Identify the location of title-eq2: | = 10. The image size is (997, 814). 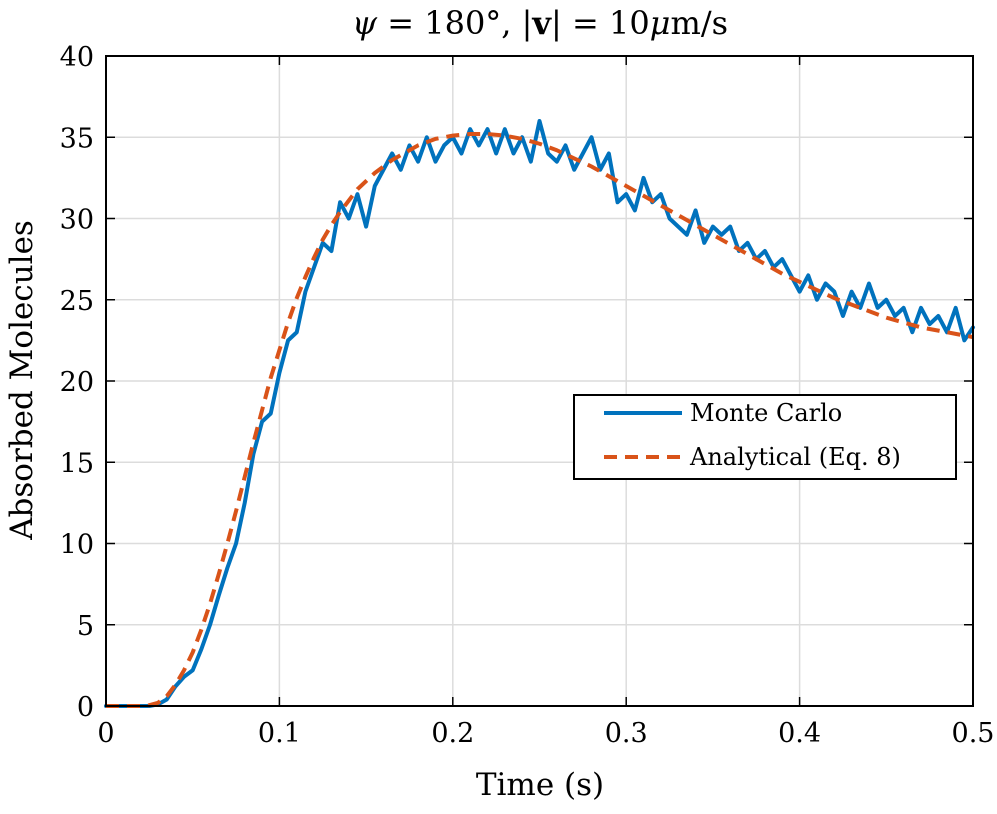
(600, 23).